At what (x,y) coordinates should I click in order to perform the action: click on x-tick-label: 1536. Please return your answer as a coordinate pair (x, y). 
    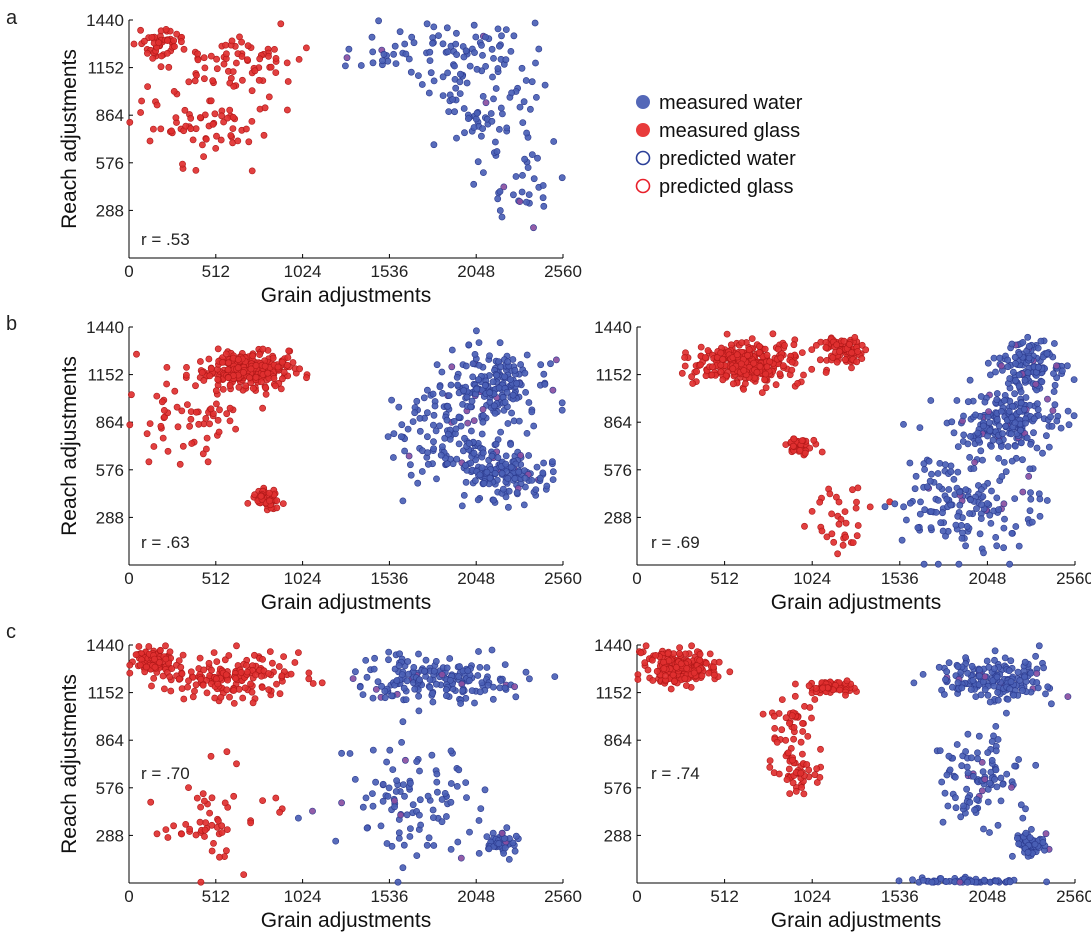
    Looking at the image, I should click on (900, 896).